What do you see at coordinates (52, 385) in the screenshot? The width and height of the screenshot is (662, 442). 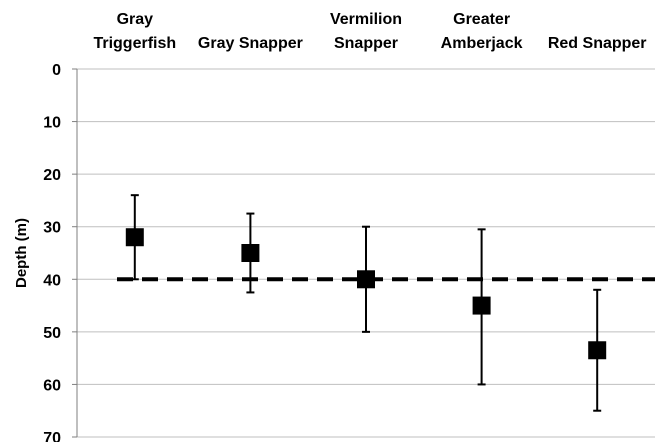 I see `y-tick-label: 60` at bounding box center [52, 385].